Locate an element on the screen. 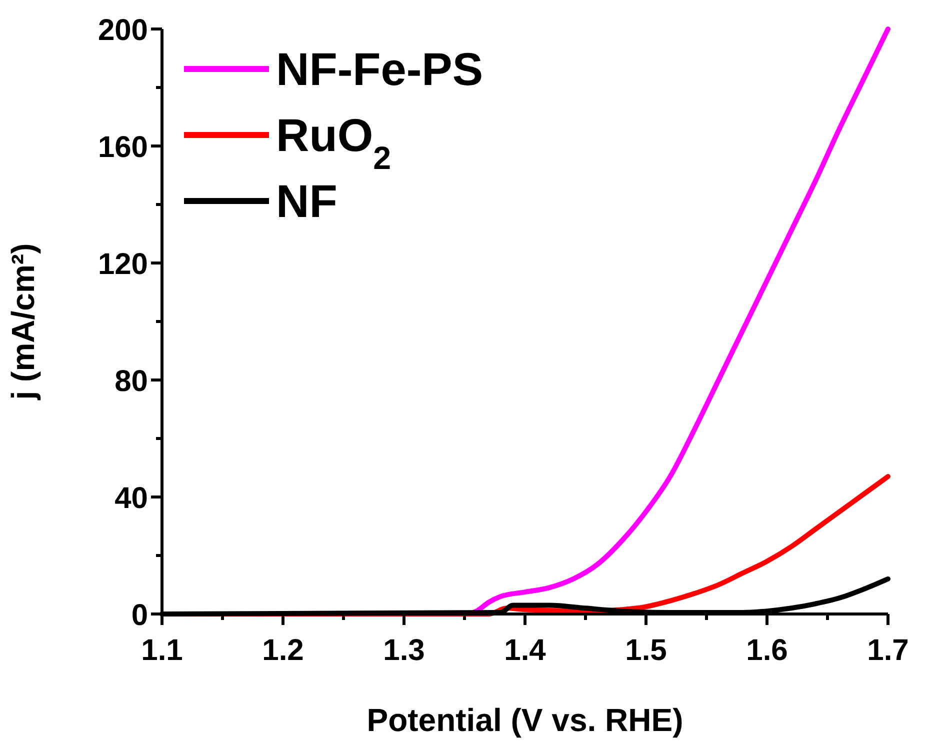 Image resolution: width=928 pixels, height=751 pixels. y-tick-label: 200 is located at coordinates (123, 30).